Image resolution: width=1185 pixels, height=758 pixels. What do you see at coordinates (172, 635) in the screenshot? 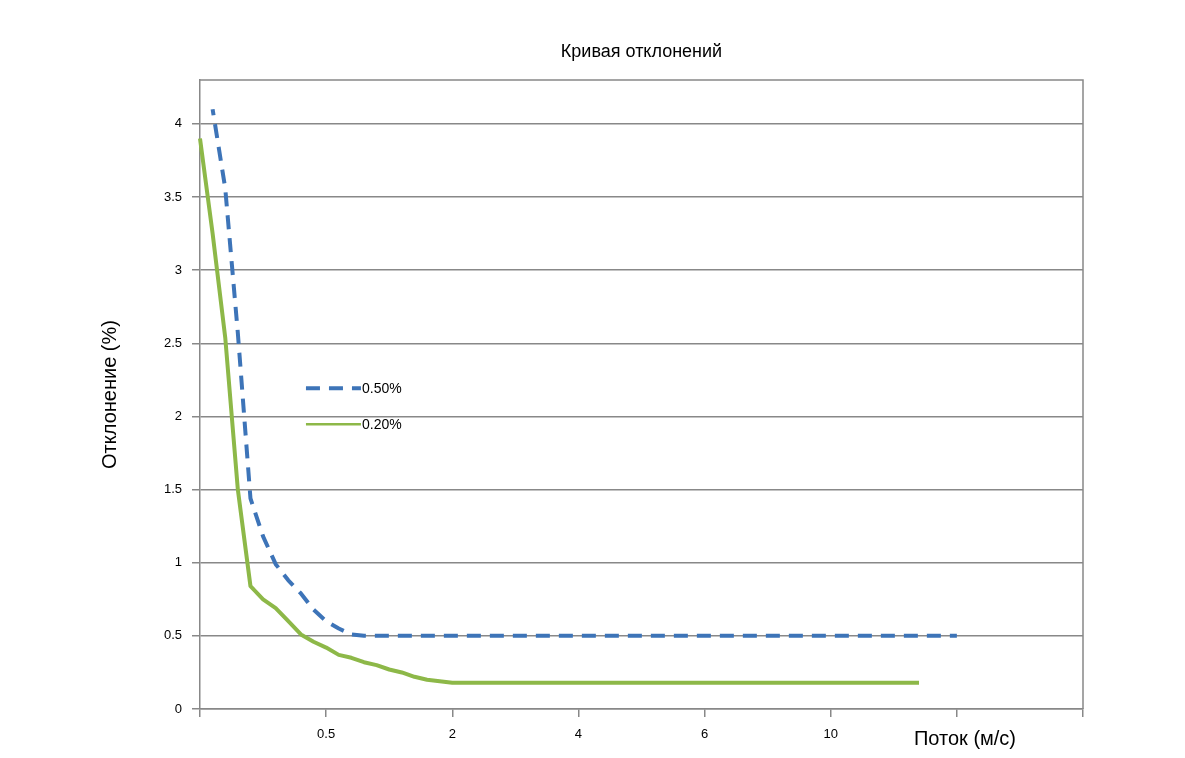
I see `y-tick-label: 0.5` at bounding box center [172, 635].